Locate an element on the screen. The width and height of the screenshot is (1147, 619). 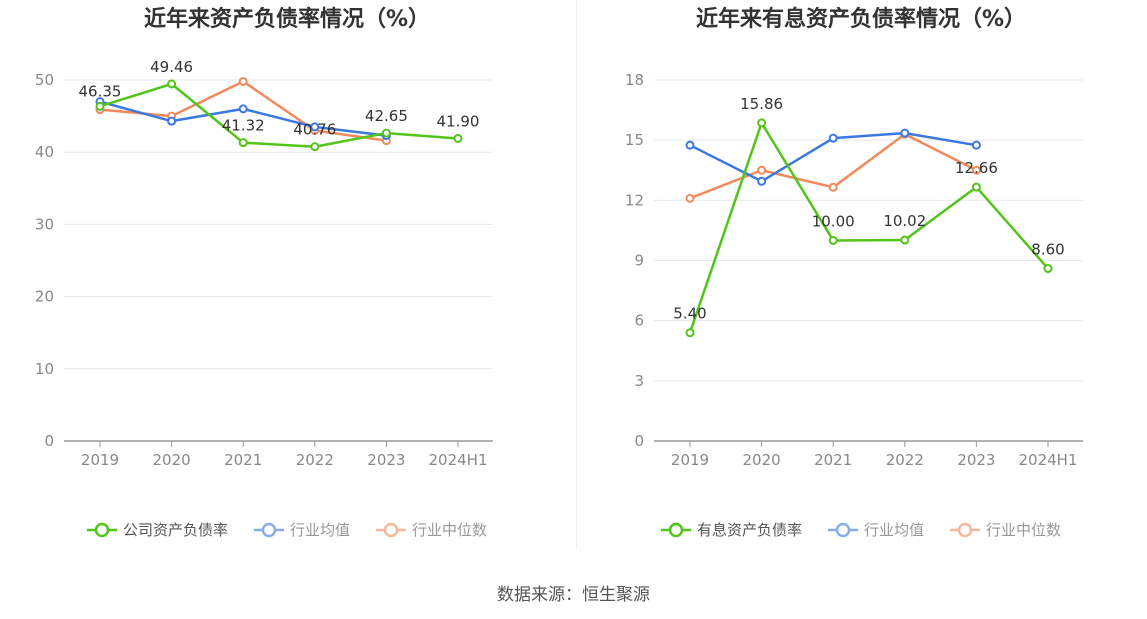
legend-item-0: 有息资产负债率 is located at coordinates (731, 530).